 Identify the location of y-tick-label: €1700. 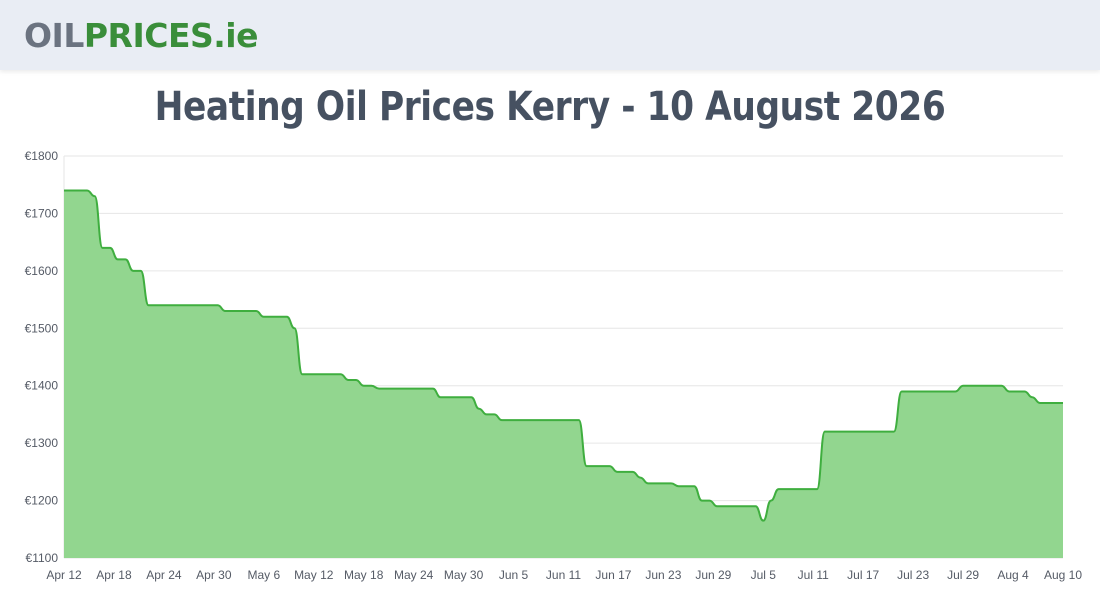
(42, 213).